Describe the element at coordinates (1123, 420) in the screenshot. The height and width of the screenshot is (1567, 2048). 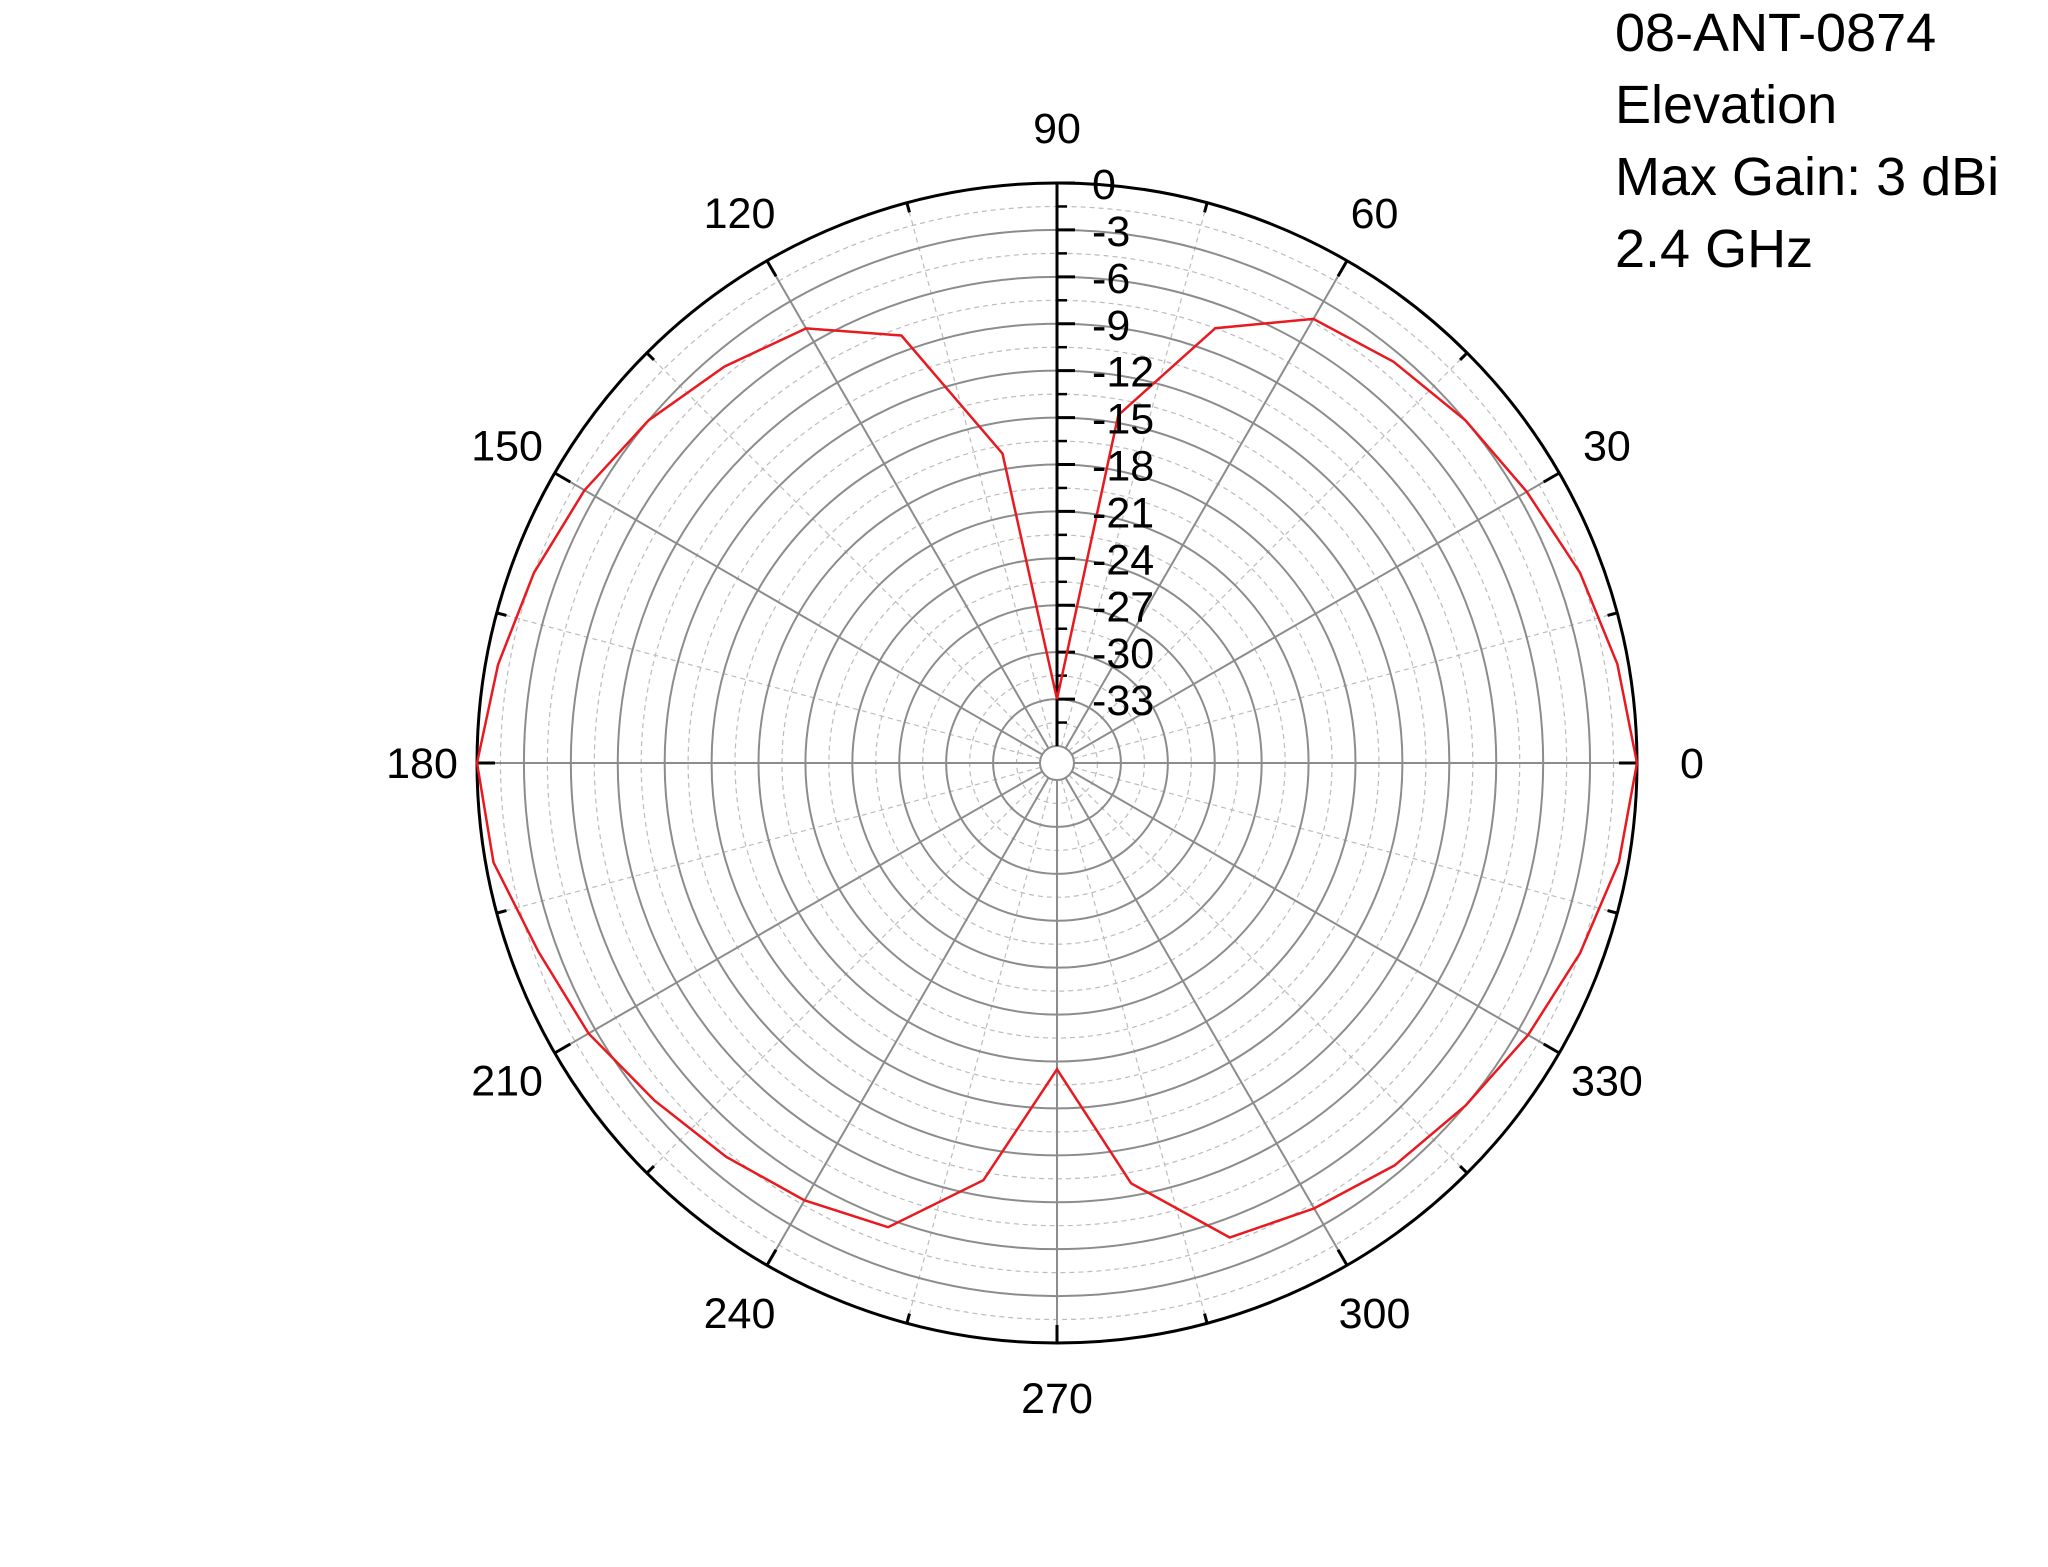
I see `radial-tick-label: -15` at that location.